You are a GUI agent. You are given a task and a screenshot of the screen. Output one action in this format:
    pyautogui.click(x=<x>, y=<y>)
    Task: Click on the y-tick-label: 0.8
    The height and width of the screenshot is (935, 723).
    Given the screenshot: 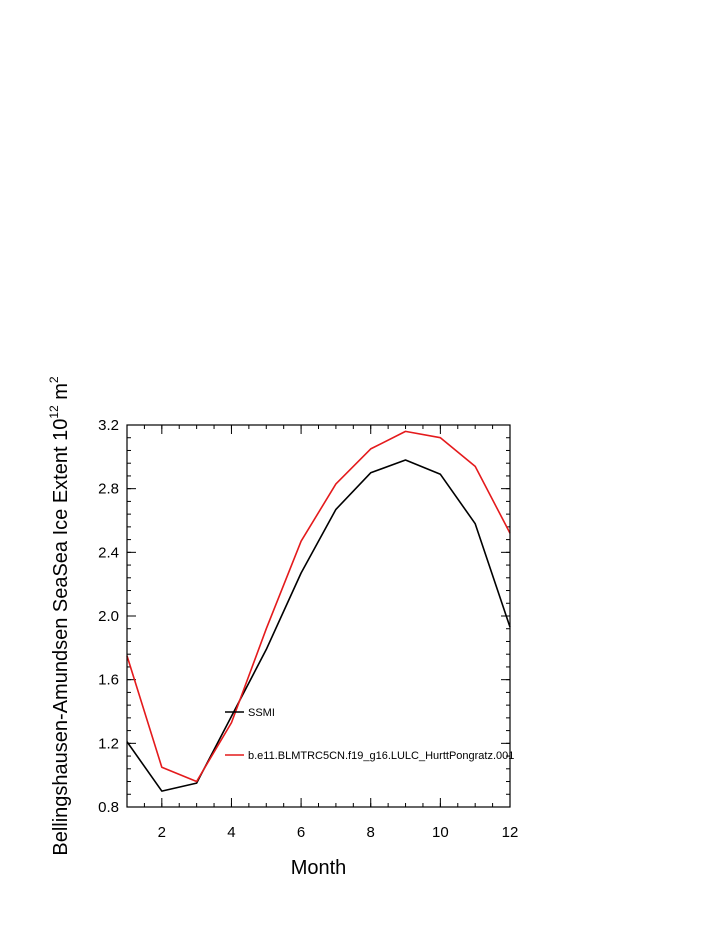 What is the action you would take?
    pyautogui.click(x=108, y=807)
    